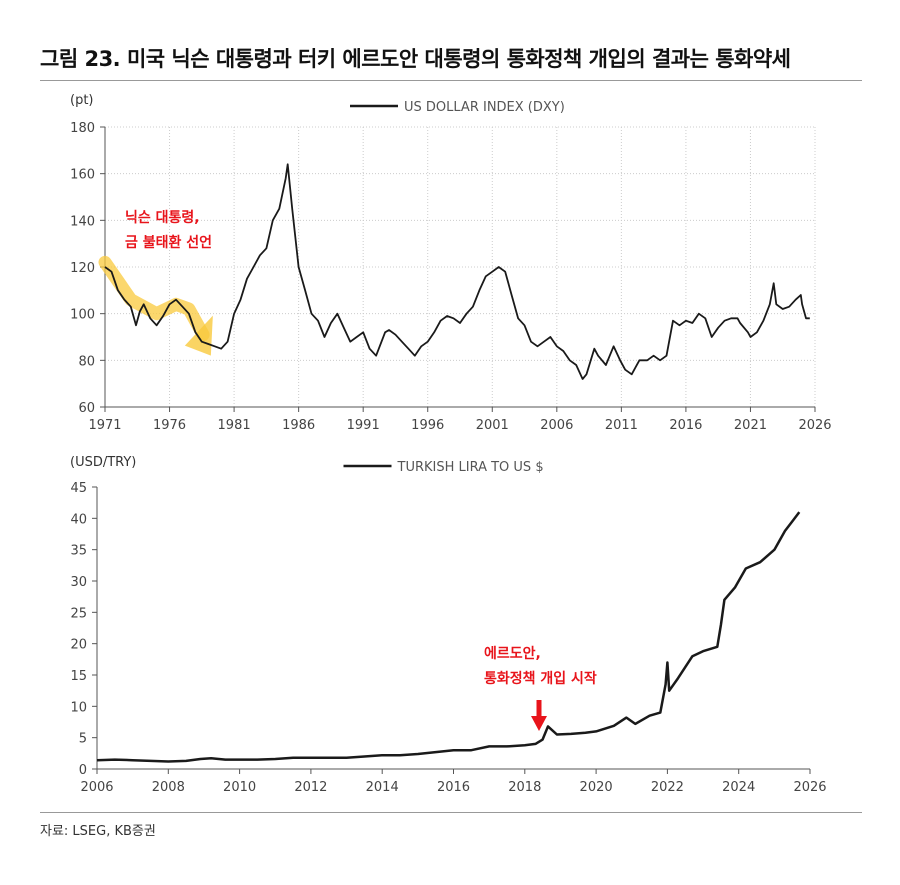  I want to click on x-tick-label: 2020, so click(596, 787).